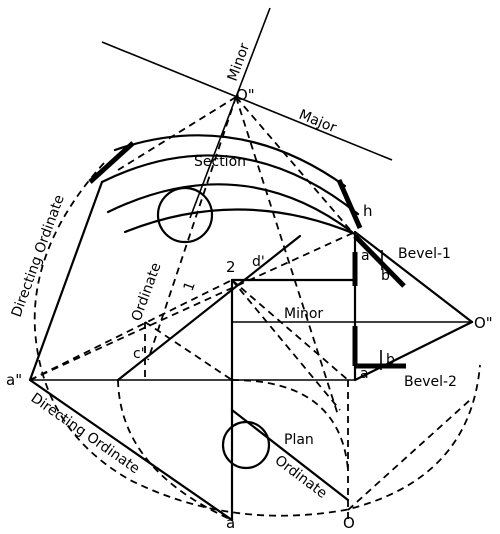  Describe the element at coordinates (413, 277) in the screenshot. I see `triangle-upper-edge` at that location.